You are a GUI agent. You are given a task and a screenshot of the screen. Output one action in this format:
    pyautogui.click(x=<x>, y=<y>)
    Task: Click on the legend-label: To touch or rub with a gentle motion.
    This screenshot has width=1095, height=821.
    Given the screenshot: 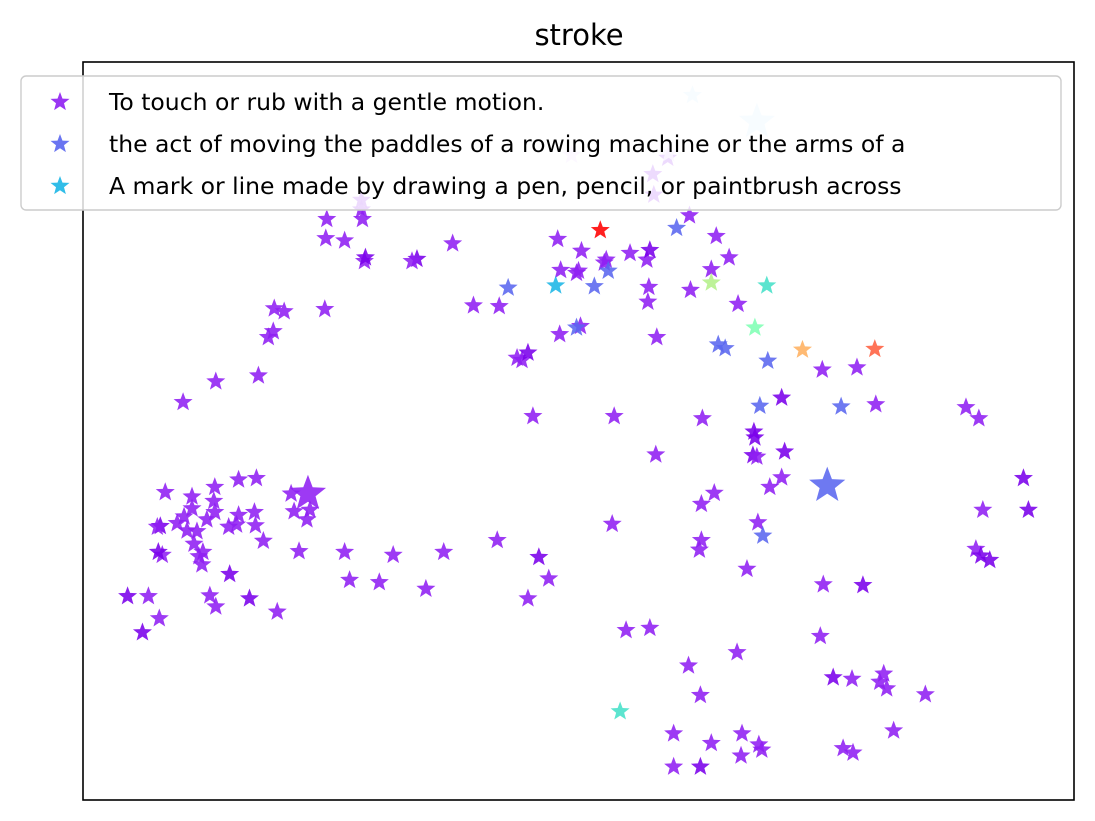 What is the action you would take?
    pyautogui.click(x=326, y=102)
    